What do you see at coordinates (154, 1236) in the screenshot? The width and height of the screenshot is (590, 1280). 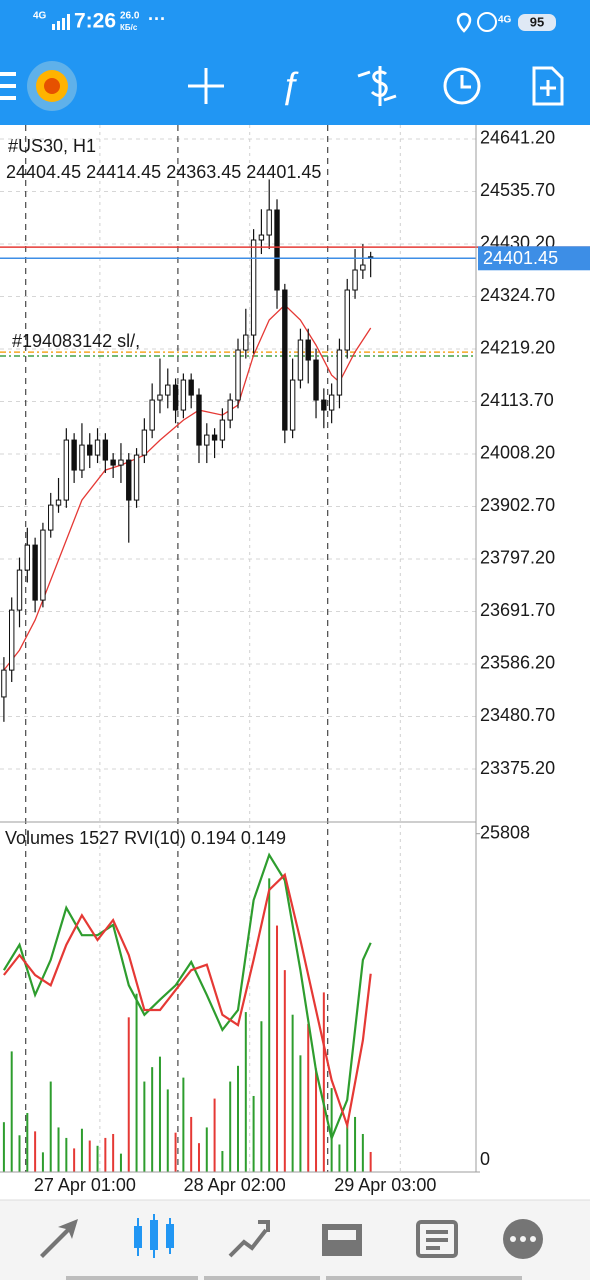 I see `chart-tab` at bounding box center [154, 1236].